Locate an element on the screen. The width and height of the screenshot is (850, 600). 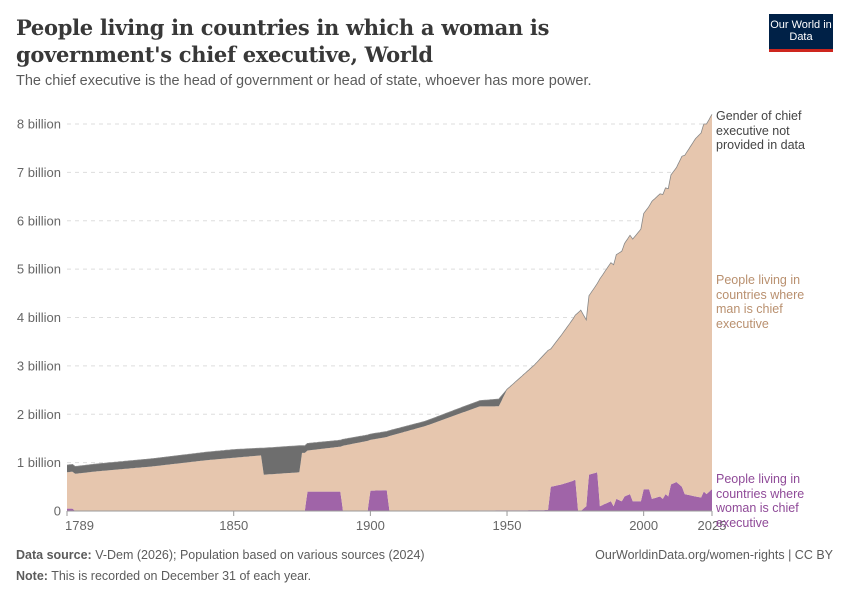
y-tick-label: 3 billion is located at coordinates (39, 365).